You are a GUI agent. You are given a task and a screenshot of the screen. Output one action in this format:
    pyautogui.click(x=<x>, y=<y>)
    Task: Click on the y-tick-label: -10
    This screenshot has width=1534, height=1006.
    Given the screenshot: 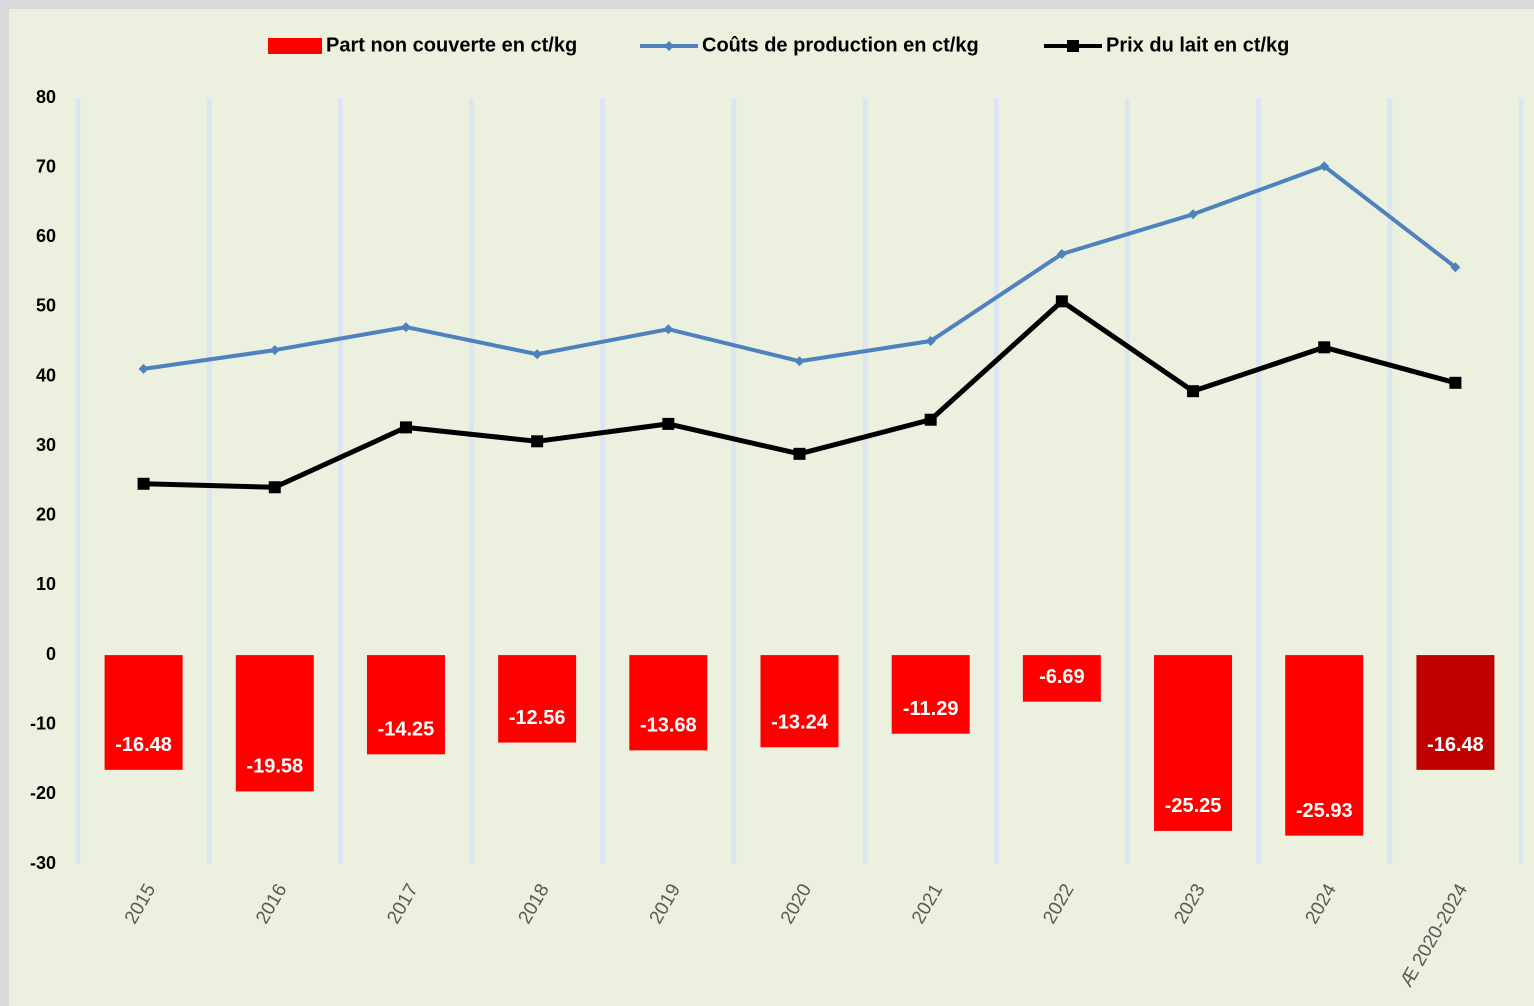 What is the action you would take?
    pyautogui.click(x=43, y=723)
    